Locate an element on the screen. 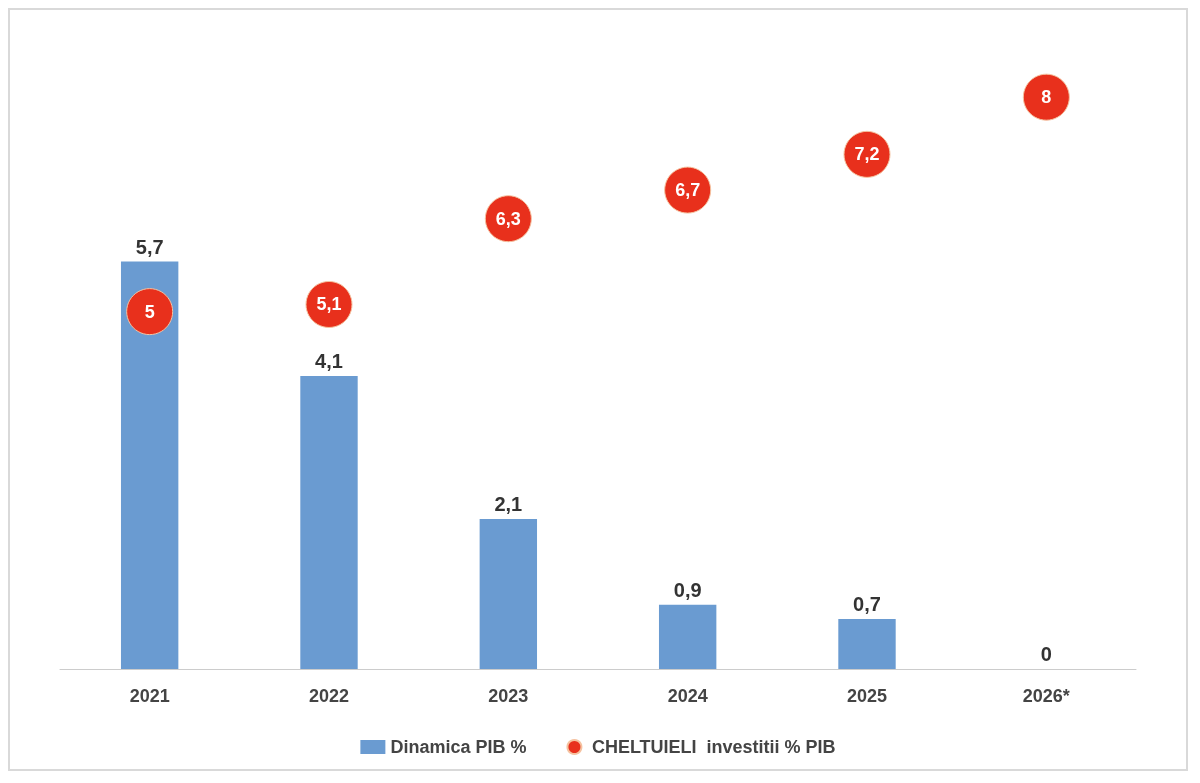 The width and height of the screenshot is (1200, 783). data-label: 5 is located at coordinates (149, 311).